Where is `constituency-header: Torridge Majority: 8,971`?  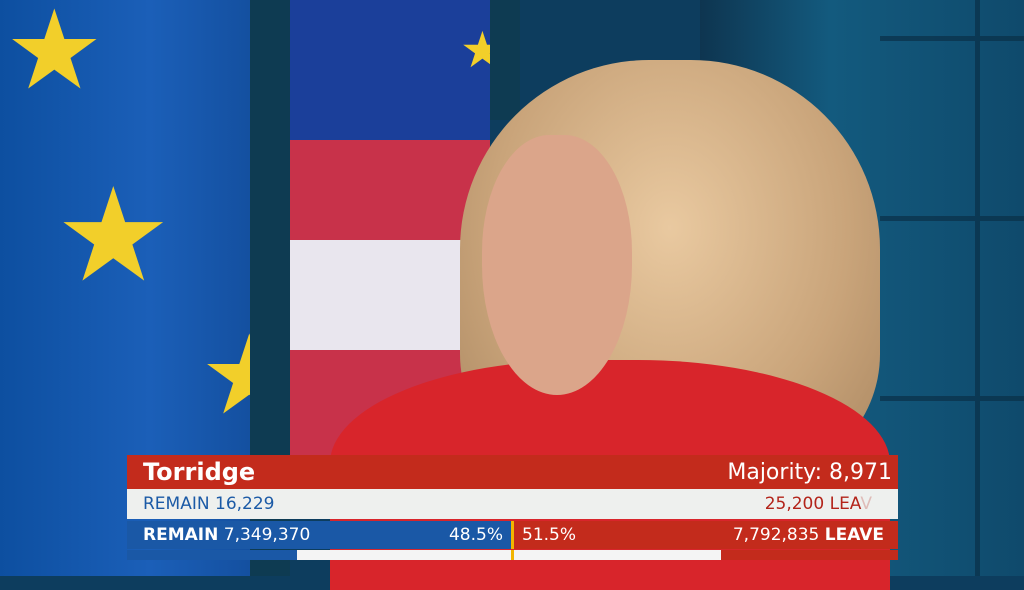
constituency-header: Torridge Majority: 8,971 is located at coordinates (512, 472).